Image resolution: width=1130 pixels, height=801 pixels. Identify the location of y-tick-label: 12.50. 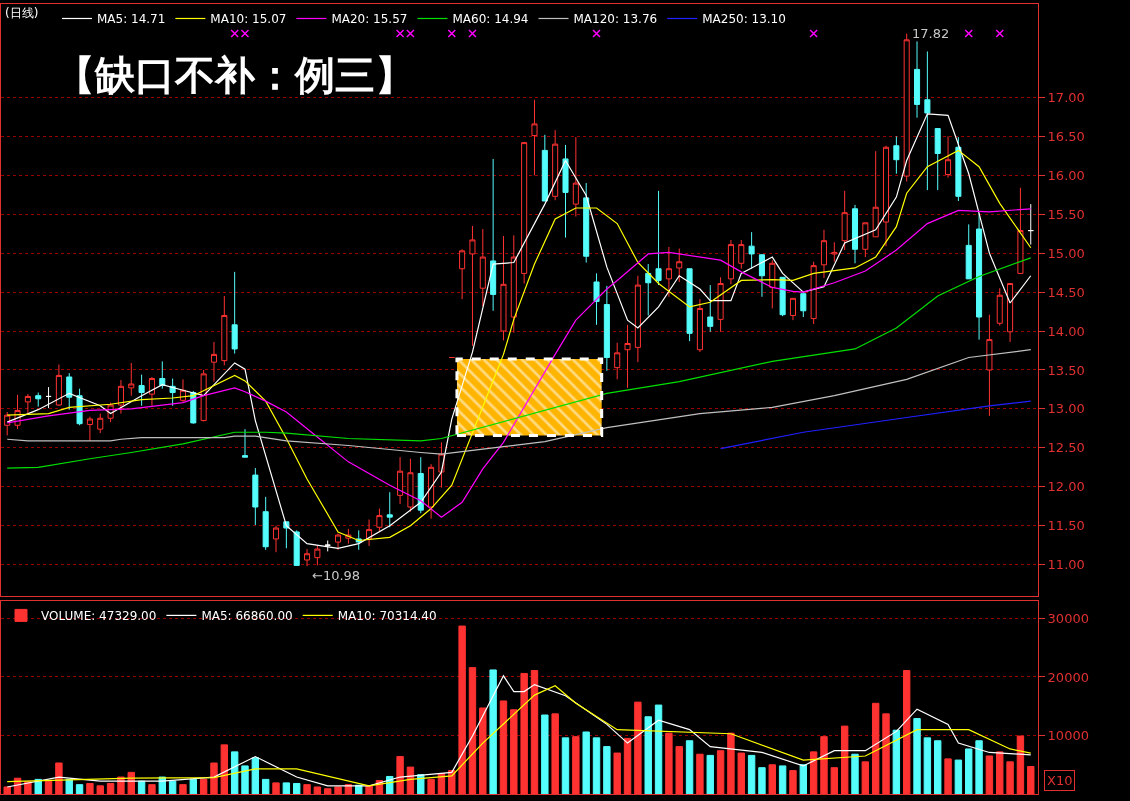
(1066, 448).